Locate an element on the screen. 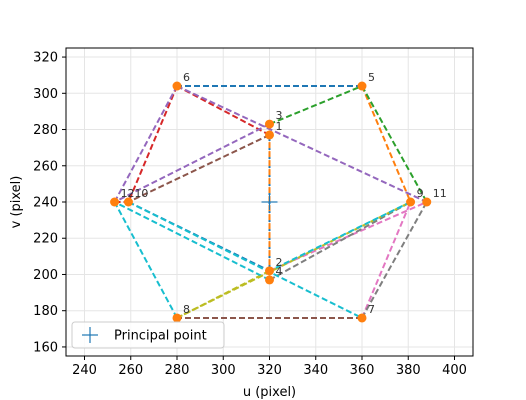  point-label-2: 2 is located at coordinates (279, 262).